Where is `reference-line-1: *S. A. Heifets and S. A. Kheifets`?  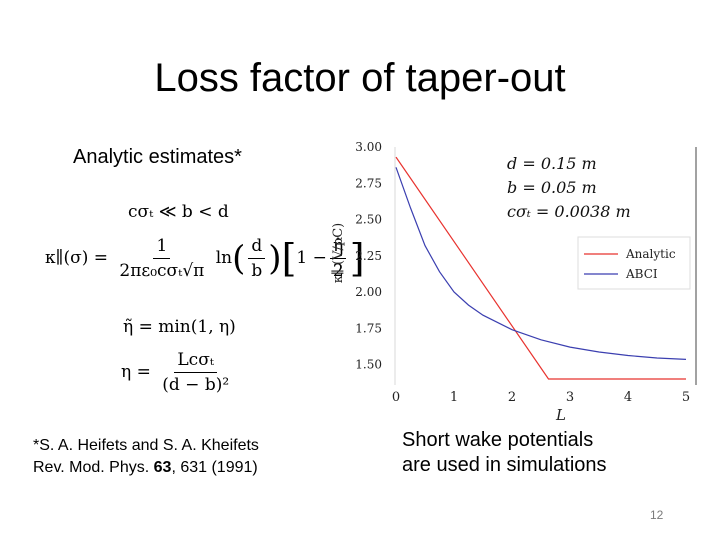 reference-line-1: *S. A. Heifets and S. A. Kheifets is located at coordinates (146, 445).